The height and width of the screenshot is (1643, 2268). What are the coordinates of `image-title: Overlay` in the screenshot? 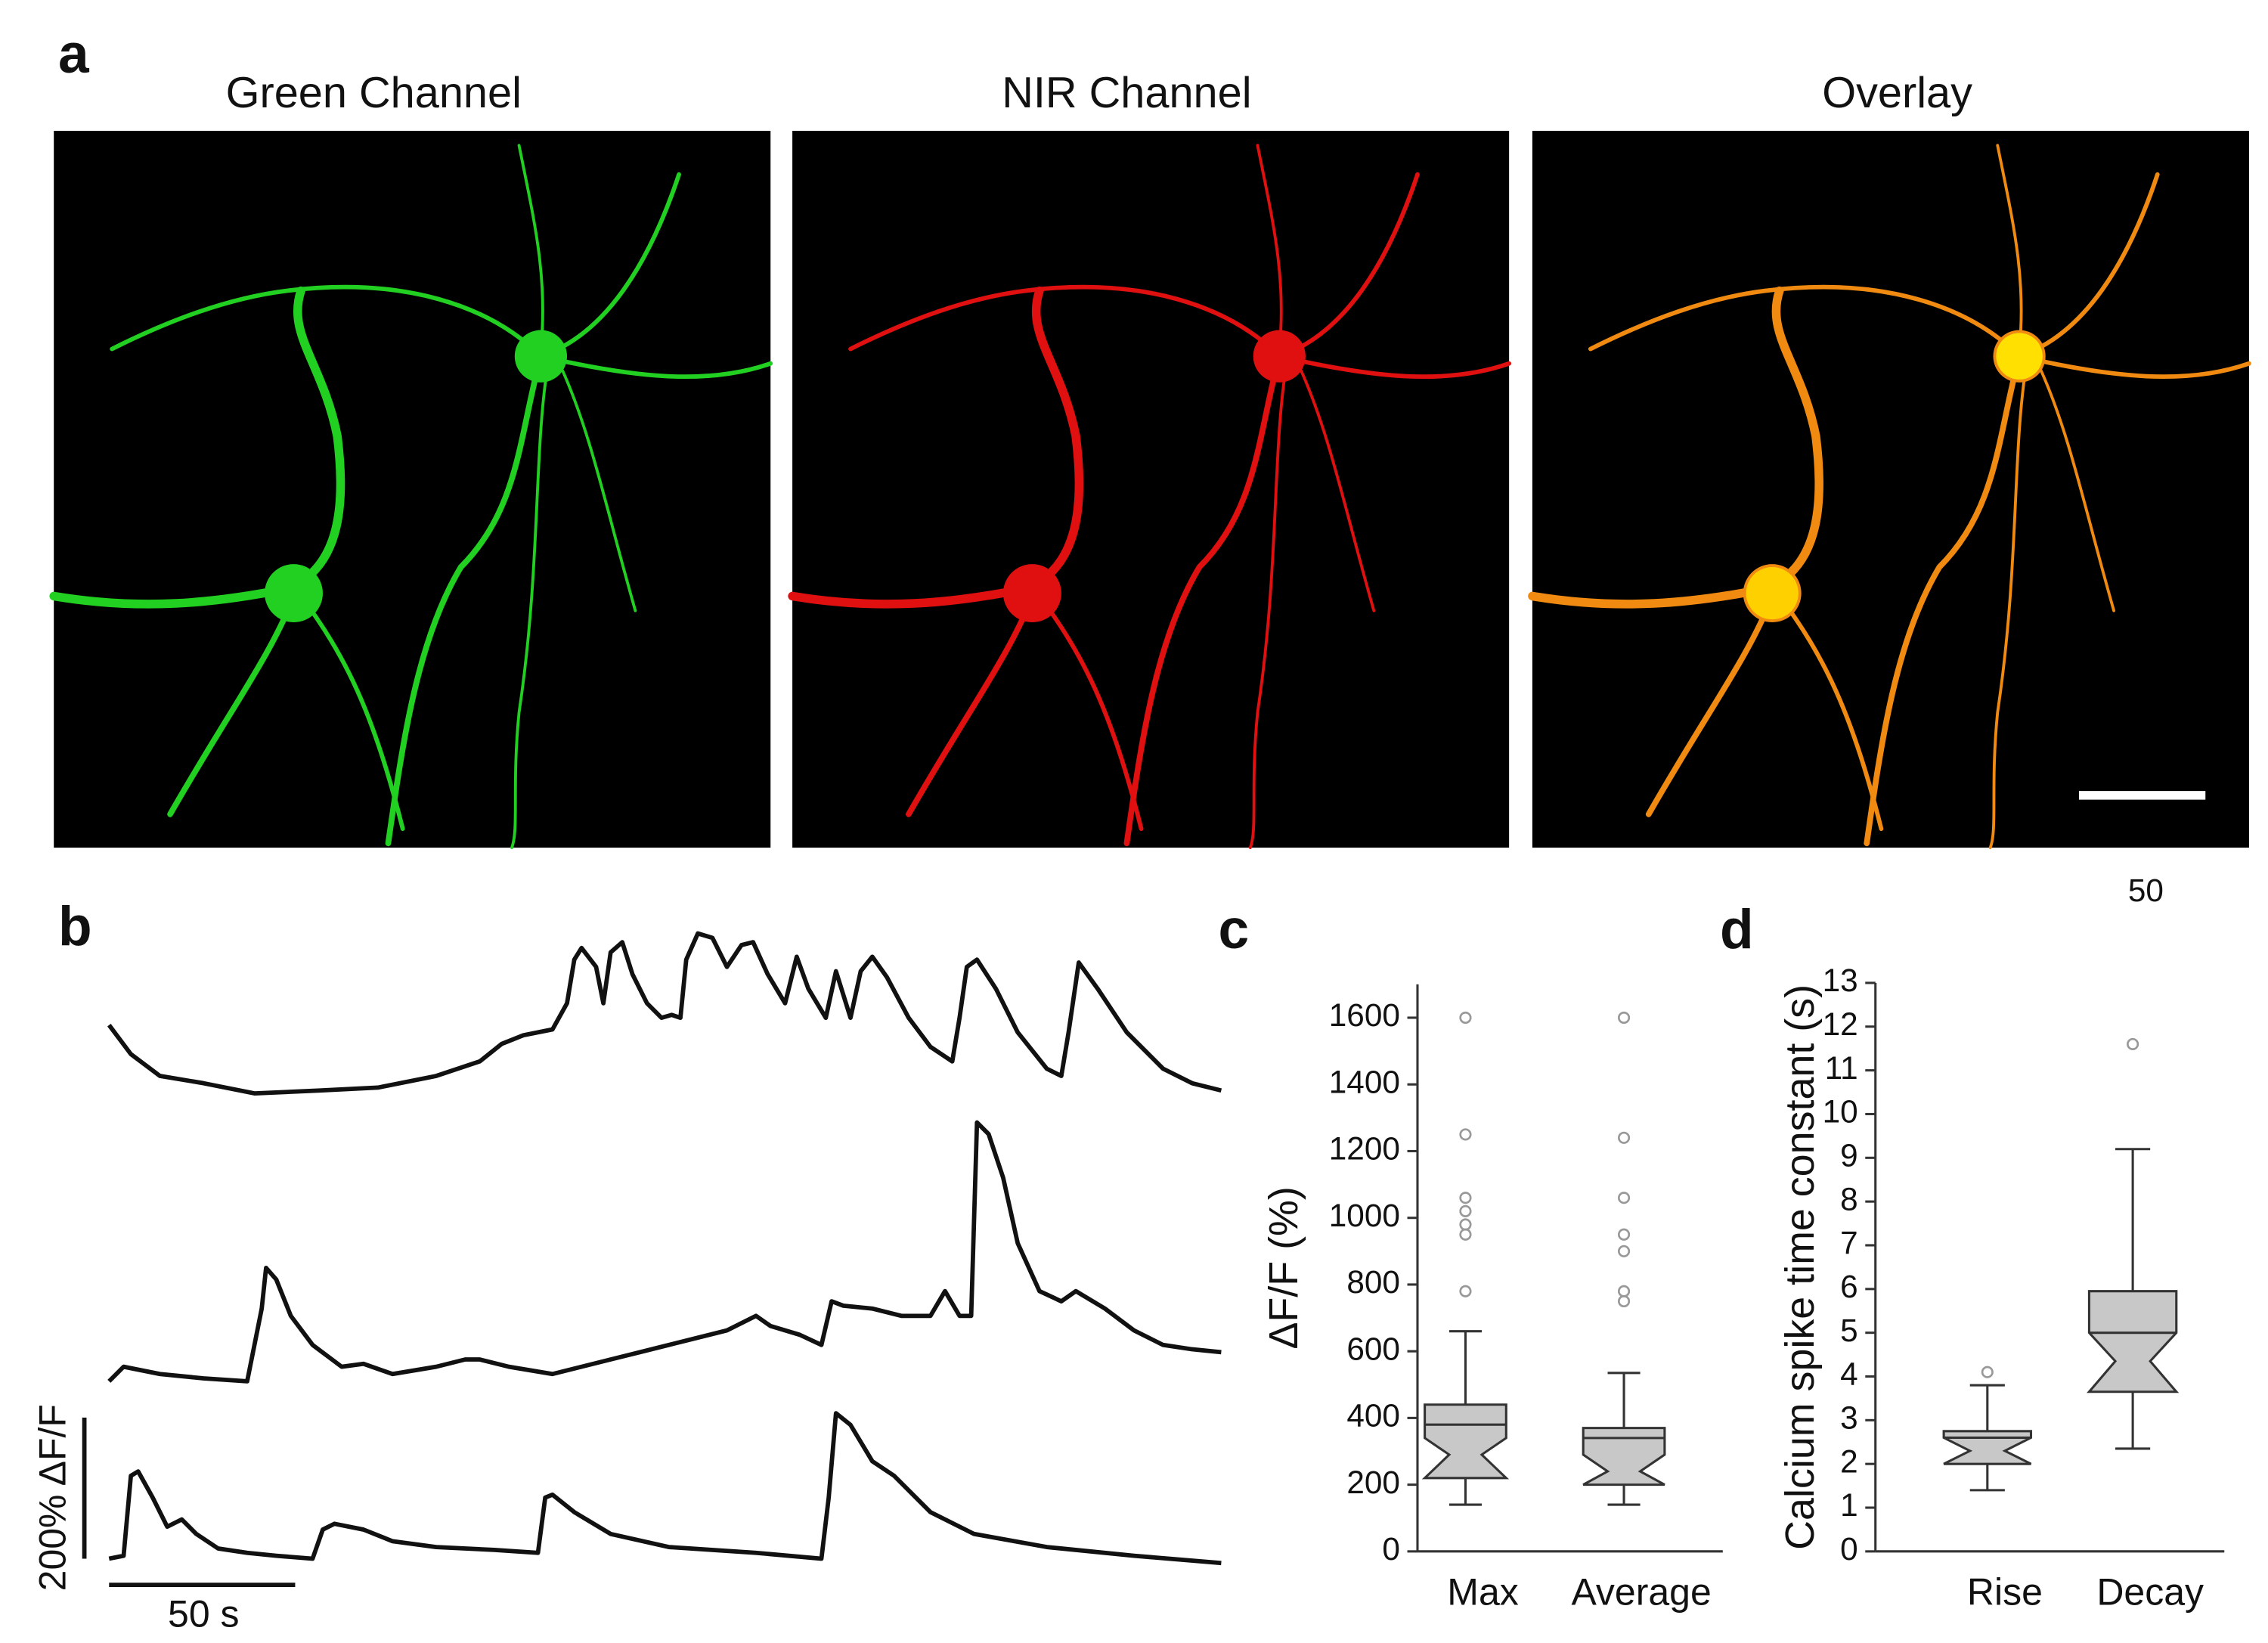 It's located at (1897, 93).